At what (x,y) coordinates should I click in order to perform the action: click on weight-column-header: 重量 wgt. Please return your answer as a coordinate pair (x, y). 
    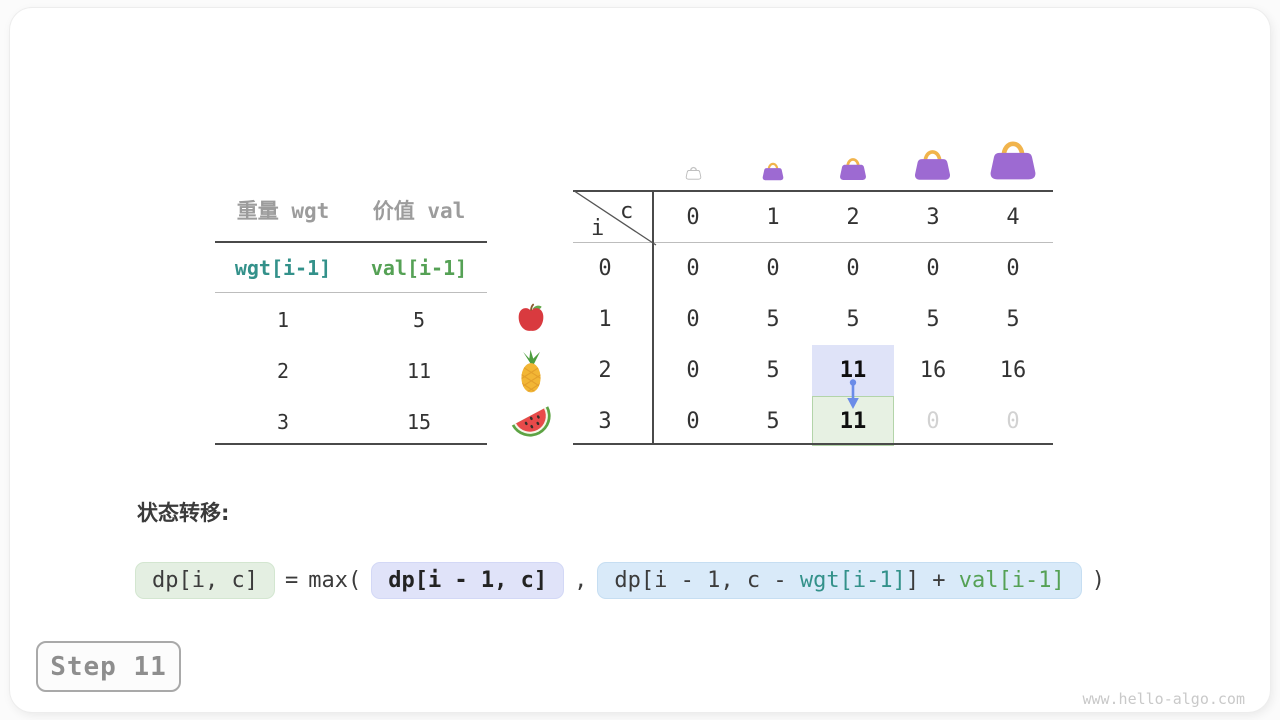
    Looking at the image, I should click on (283, 211).